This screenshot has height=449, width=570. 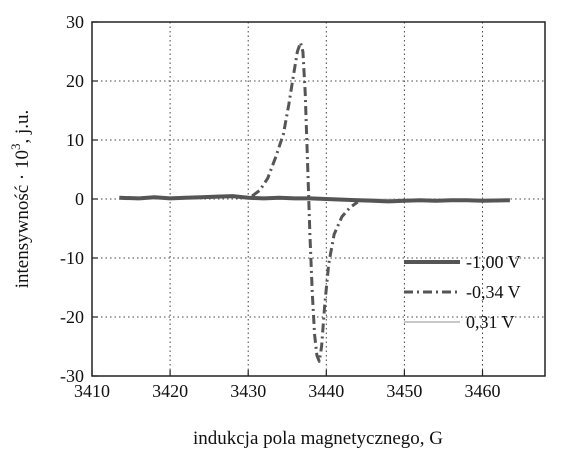 I want to click on y-tick-labels: 30 20 10 0 -10 -20 -30, so click(x=72, y=199).